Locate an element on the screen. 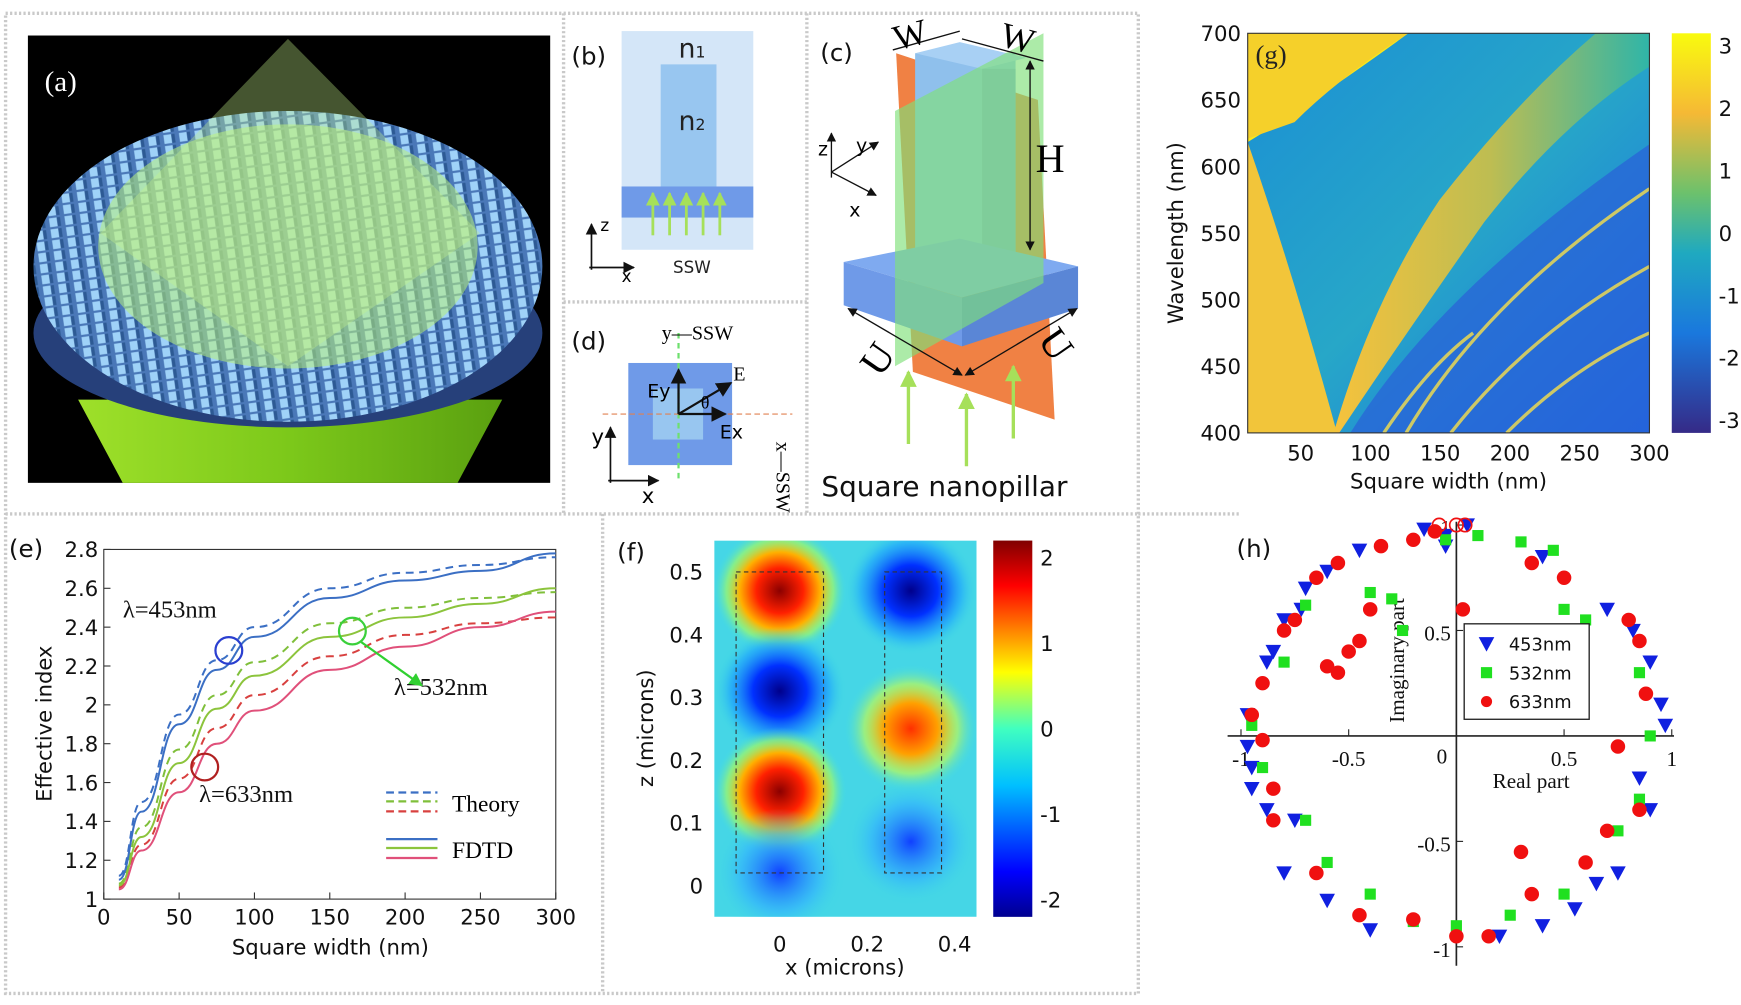 The image size is (1741, 1005). x-tick-label: 250 is located at coordinates (1579, 453).